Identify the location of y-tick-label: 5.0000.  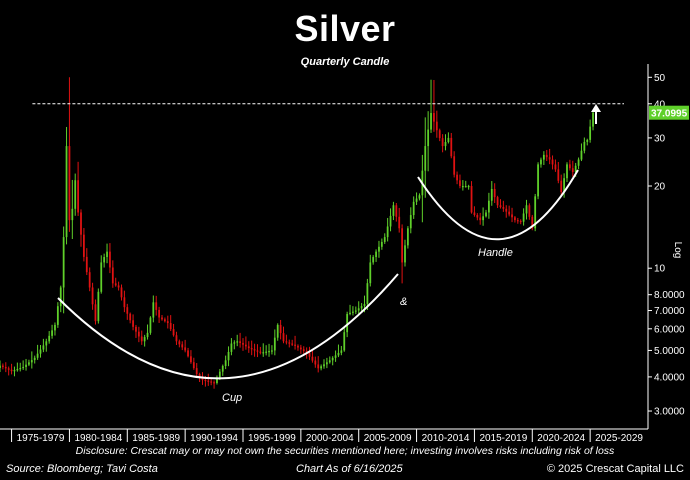
(669, 351).